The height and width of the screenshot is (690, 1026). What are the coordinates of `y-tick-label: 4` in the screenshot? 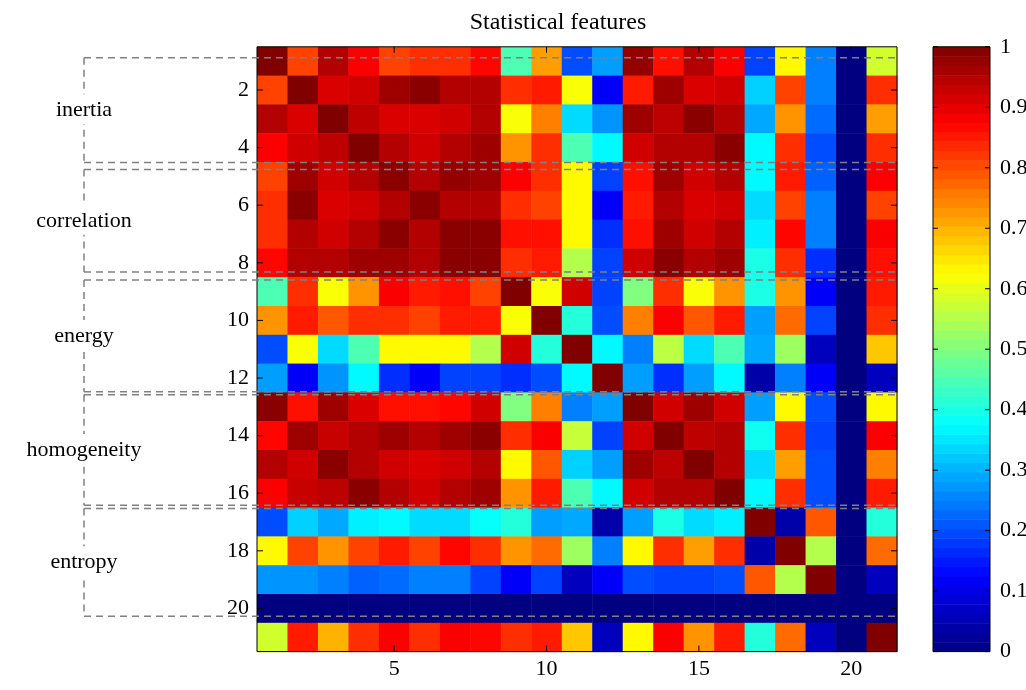 It's located at (243, 146).